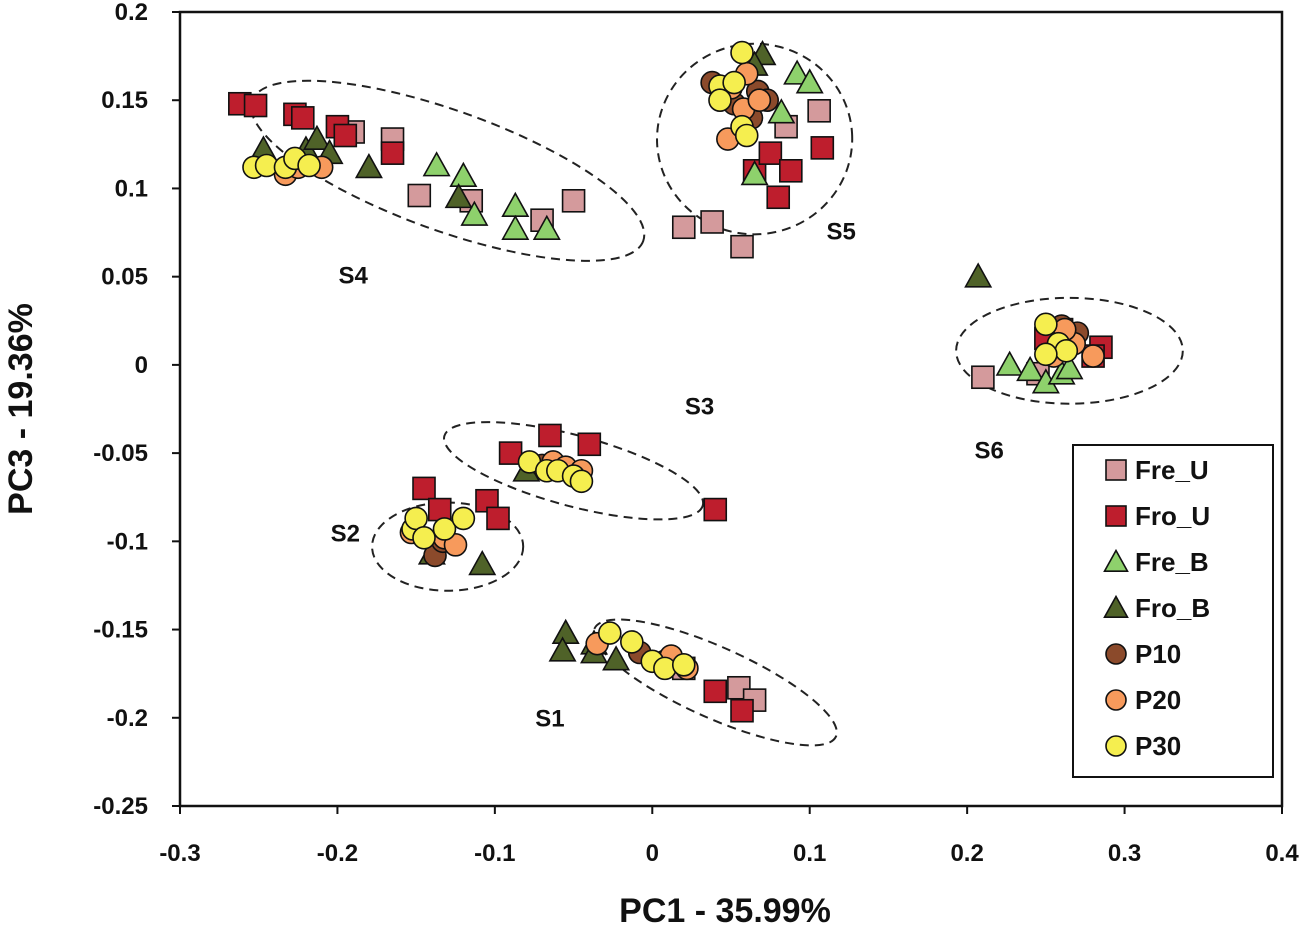  What do you see at coordinates (729, 836) in the screenshot?
I see `x-axis-ticks: -0.3 -0.2 -0.1 0 0.1 0.2 0.3 0.4` at bounding box center [729, 836].